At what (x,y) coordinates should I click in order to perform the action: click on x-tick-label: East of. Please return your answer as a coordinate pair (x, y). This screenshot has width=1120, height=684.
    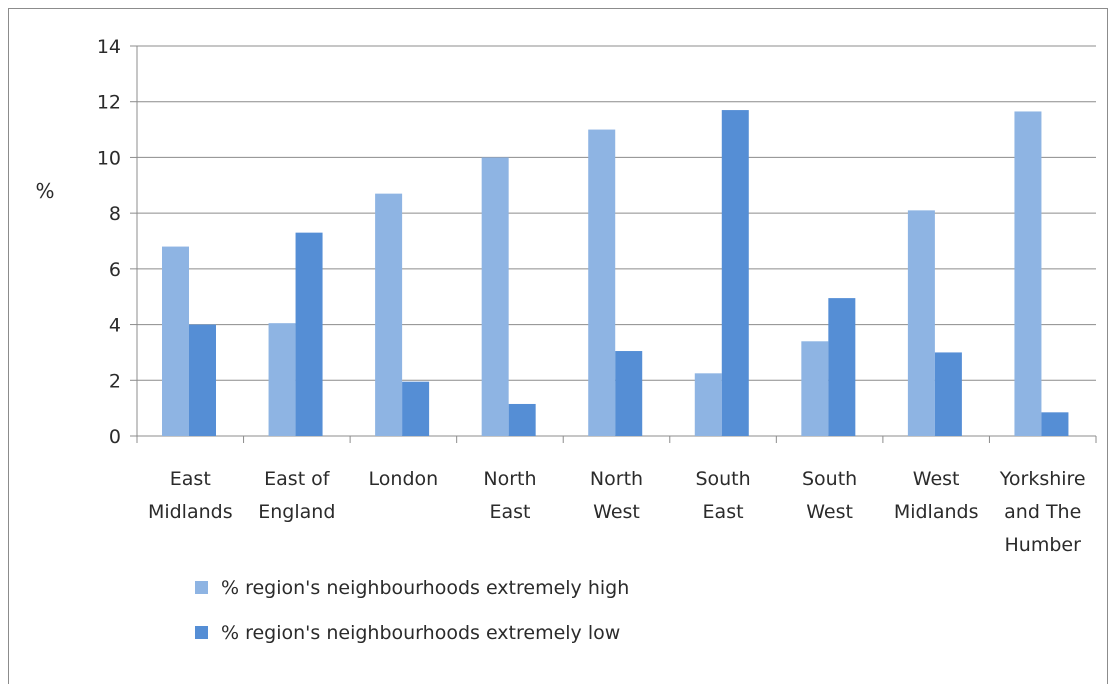
    Looking at the image, I should click on (297, 479).